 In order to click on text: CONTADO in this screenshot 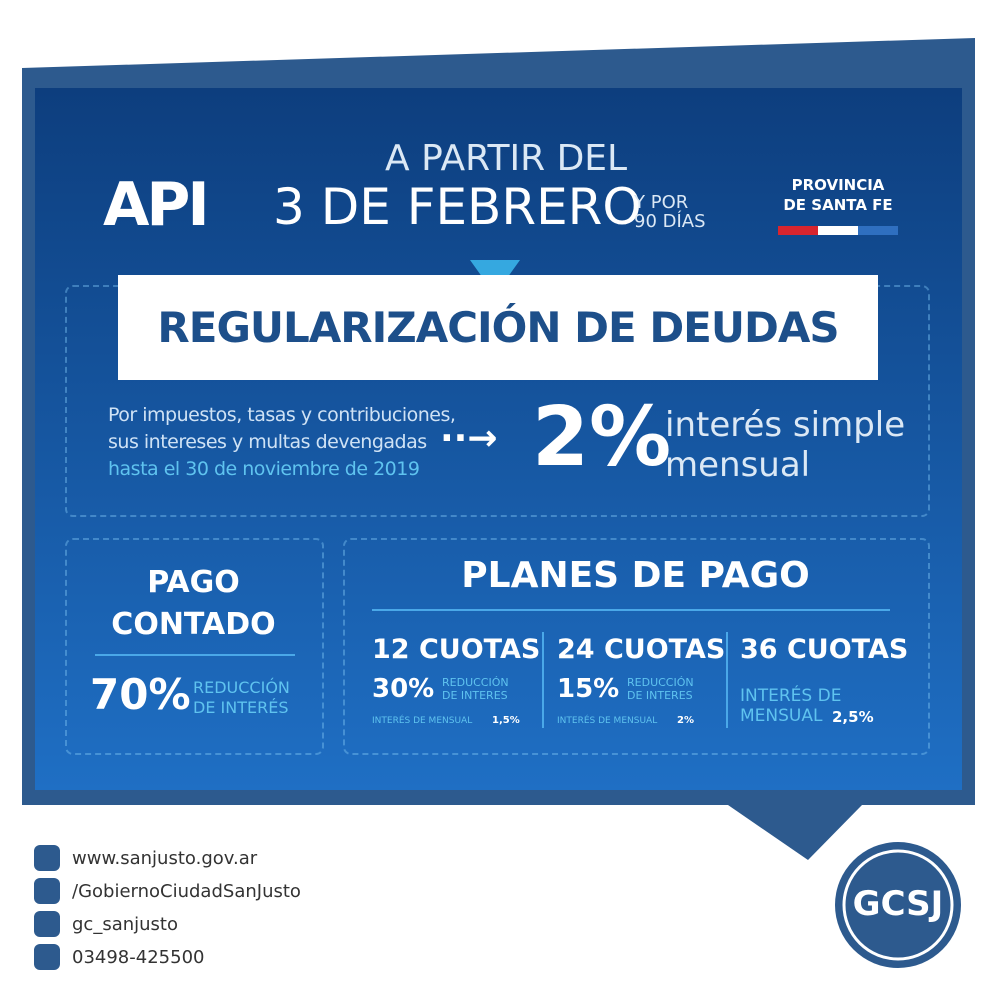, I will do `click(193, 624)`.